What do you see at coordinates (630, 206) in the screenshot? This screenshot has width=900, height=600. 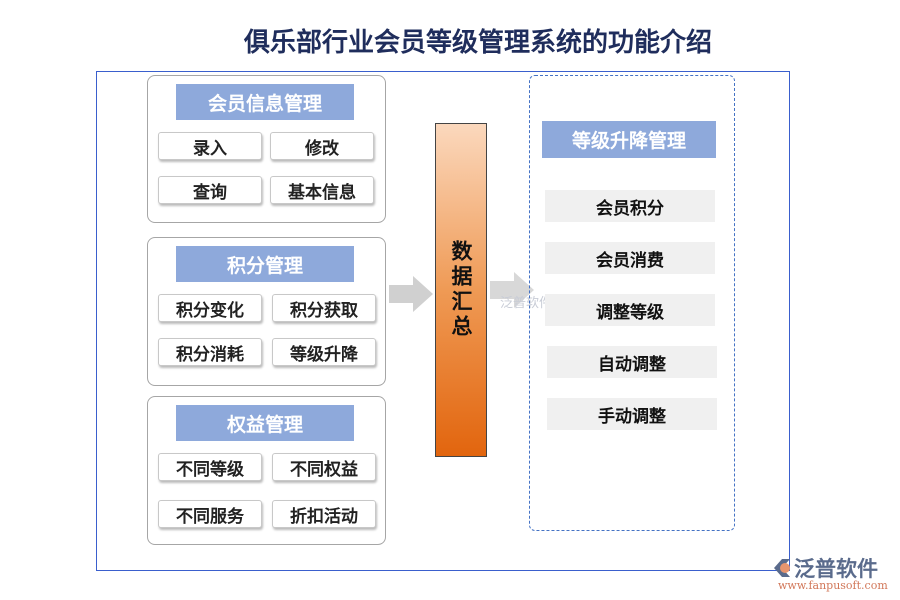 I see `member-points-item: 会员积分` at bounding box center [630, 206].